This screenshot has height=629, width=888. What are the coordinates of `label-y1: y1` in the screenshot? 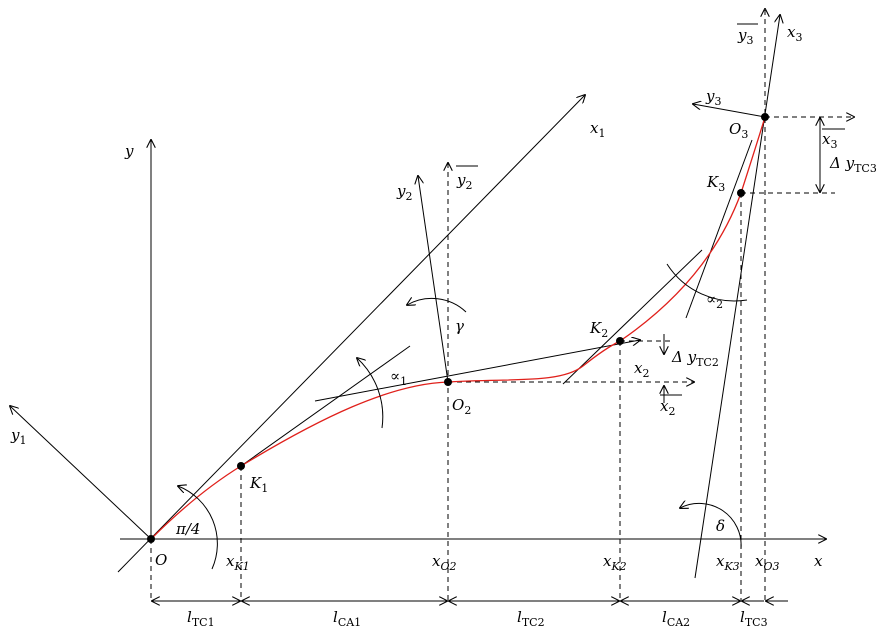 It's located at (18, 436).